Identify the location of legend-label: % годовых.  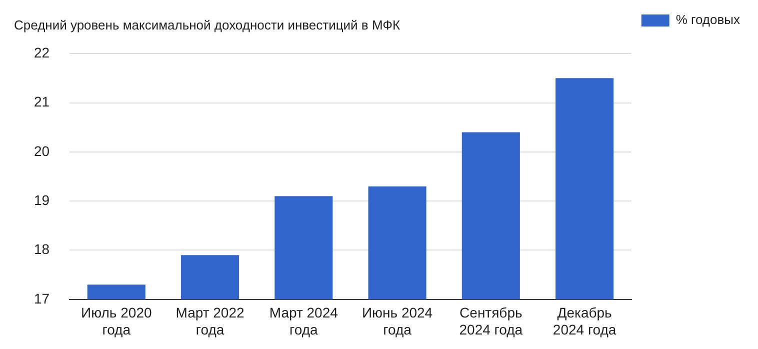
(708, 20).